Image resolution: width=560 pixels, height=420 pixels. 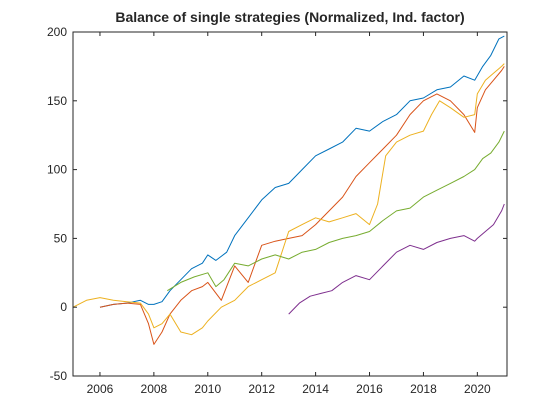 I want to click on x-tick-label: 2014, so click(x=315, y=389).